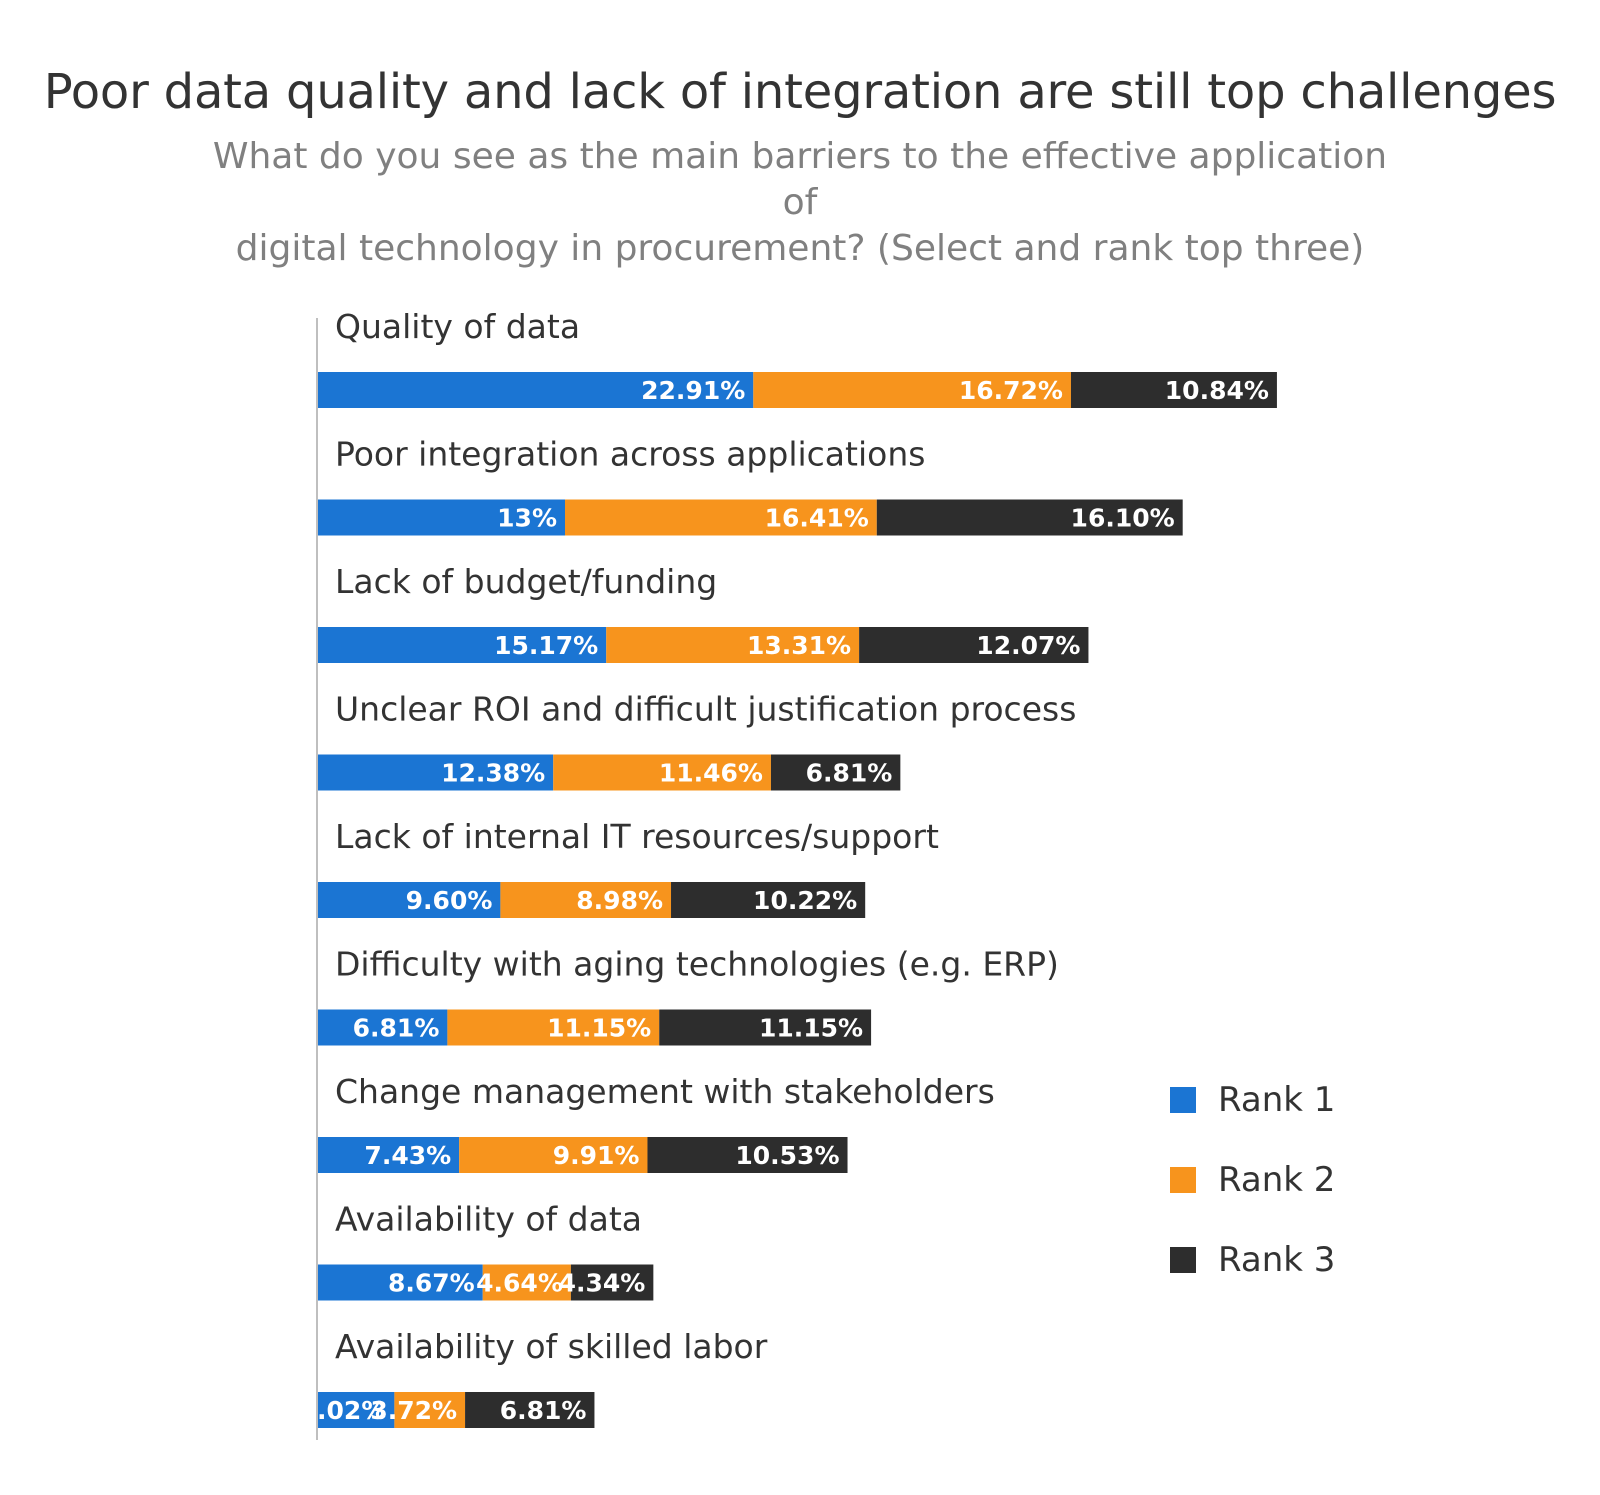  I want to click on value-label-poor-integration-across-applications-rank-1: 13%, so click(527, 518).